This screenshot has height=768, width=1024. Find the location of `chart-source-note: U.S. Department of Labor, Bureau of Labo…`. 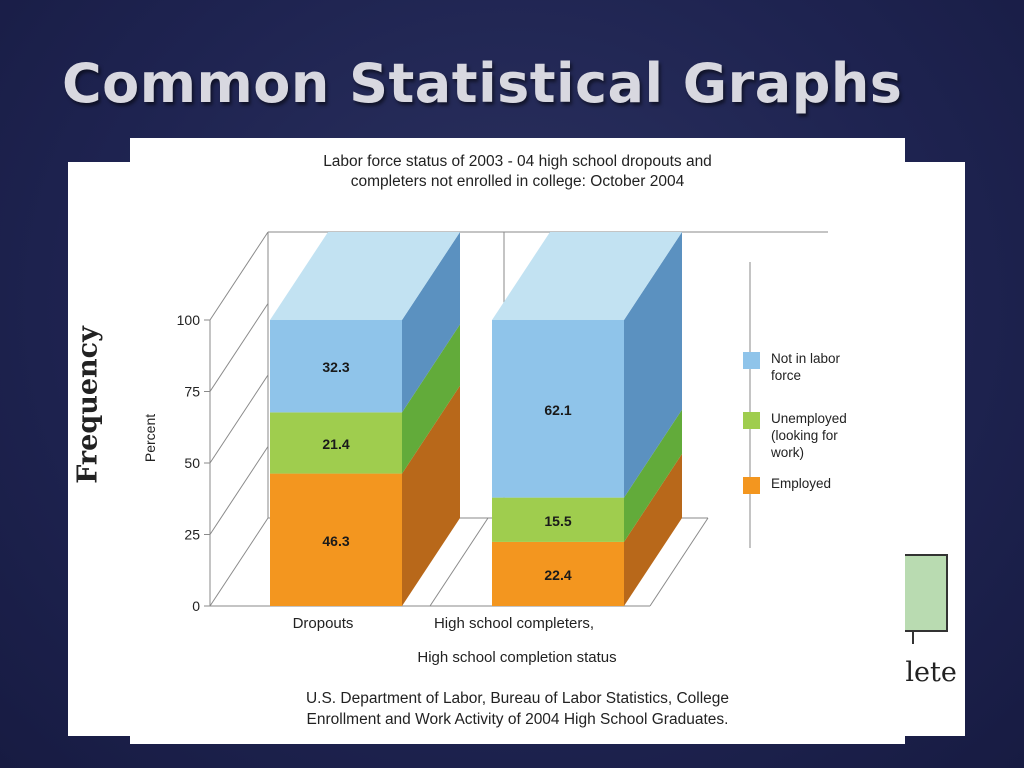

chart-source-note: U.S. Department of Labor, Bureau of Labo… is located at coordinates (517, 709).